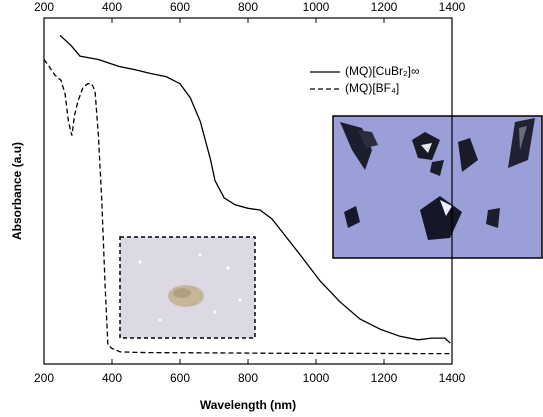 This screenshot has width=543, height=417. What do you see at coordinates (316, 7) in the screenshot?
I see `x-top-tick-label: 1000` at bounding box center [316, 7].